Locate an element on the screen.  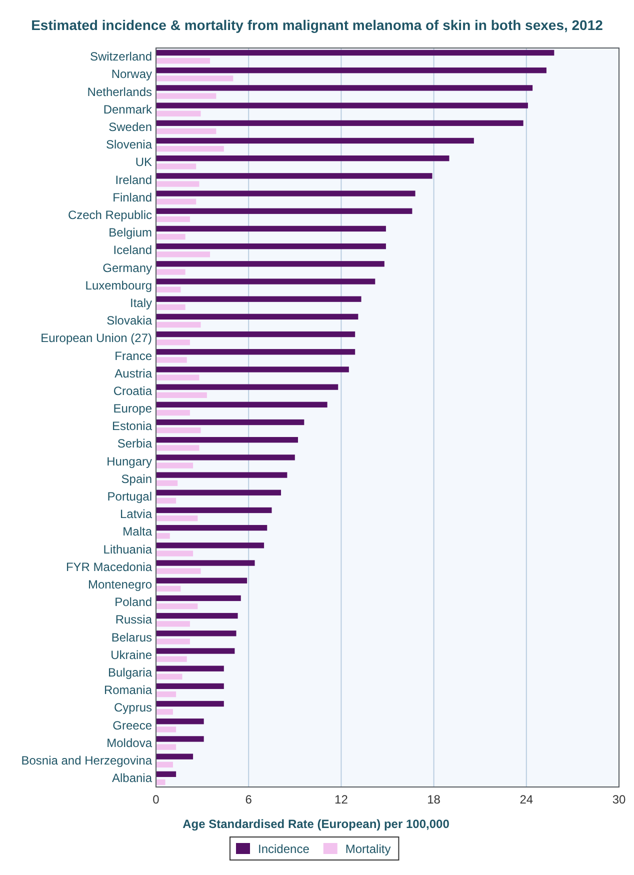
y-tick-label: Belgium is located at coordinates (130, 233).